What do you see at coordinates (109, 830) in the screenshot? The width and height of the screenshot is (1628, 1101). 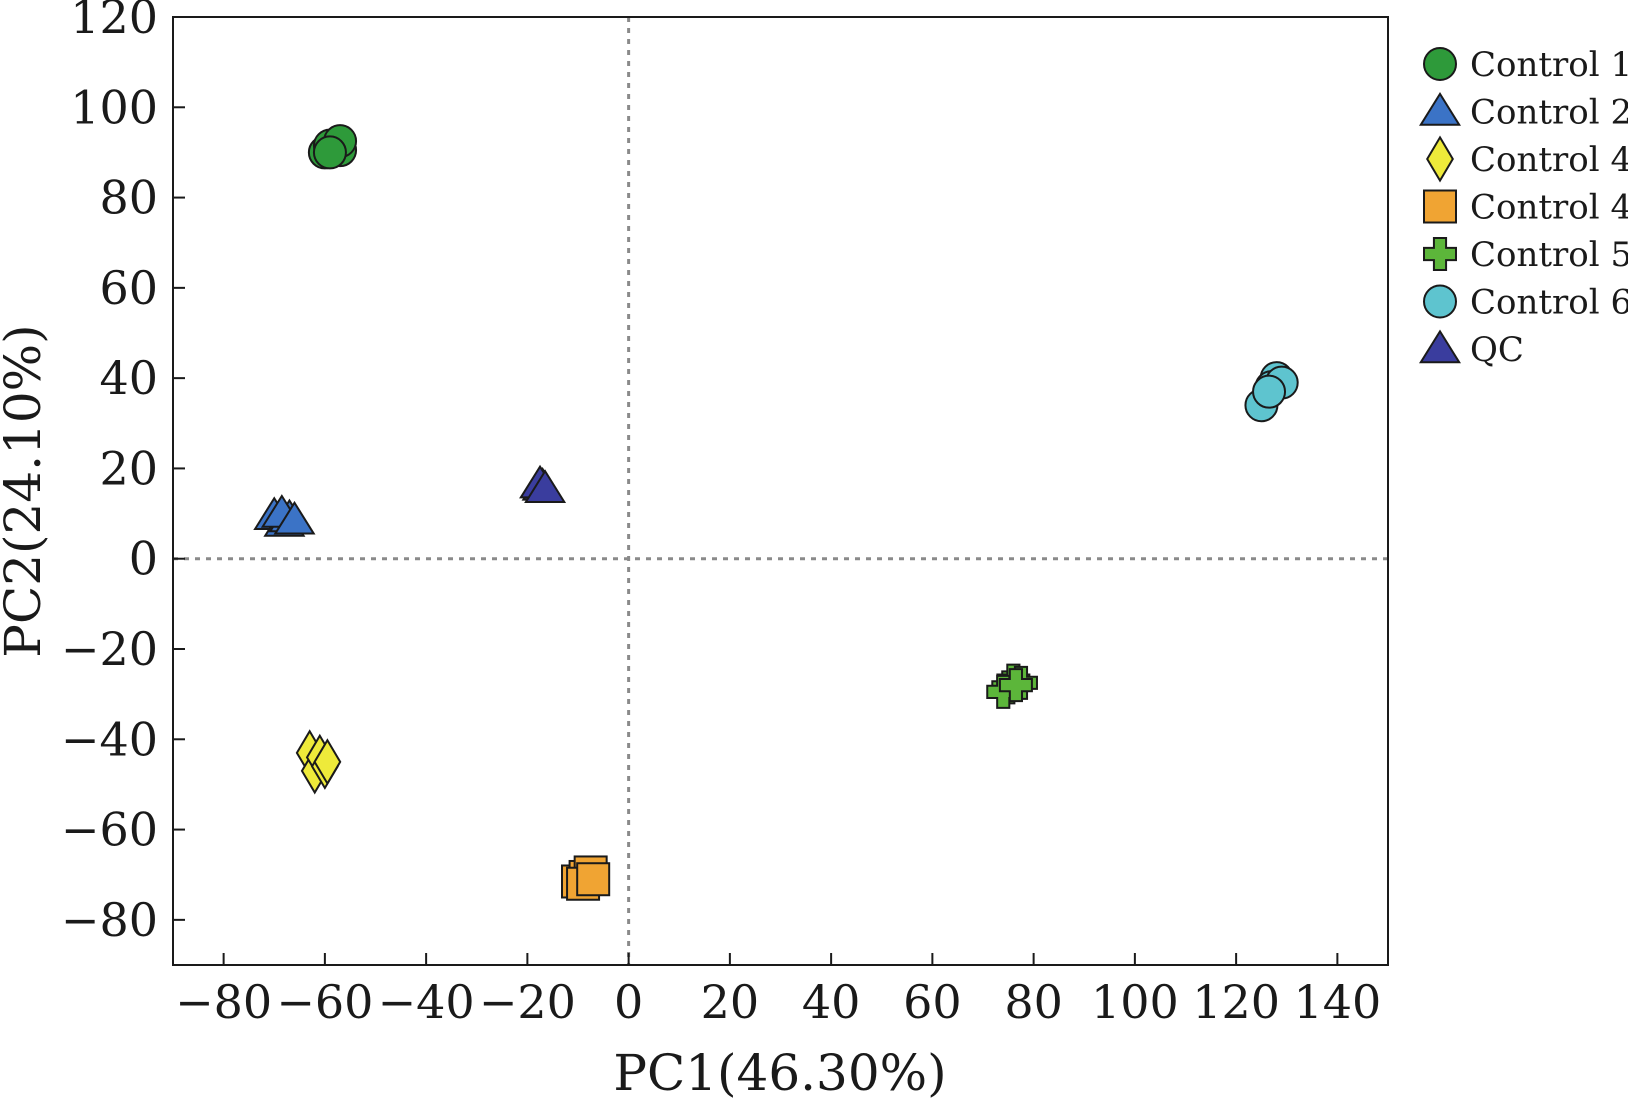 I see `y-tick-label: −60` at bounding box center [109, 830].